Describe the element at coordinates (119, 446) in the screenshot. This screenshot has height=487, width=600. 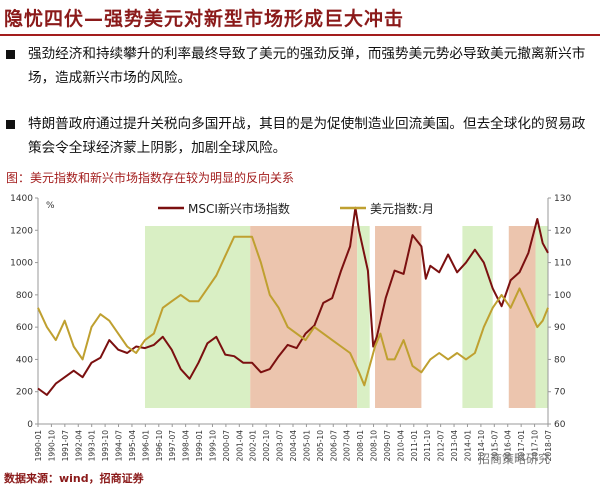
I see `x-tick-label: 1994-07` at that location.